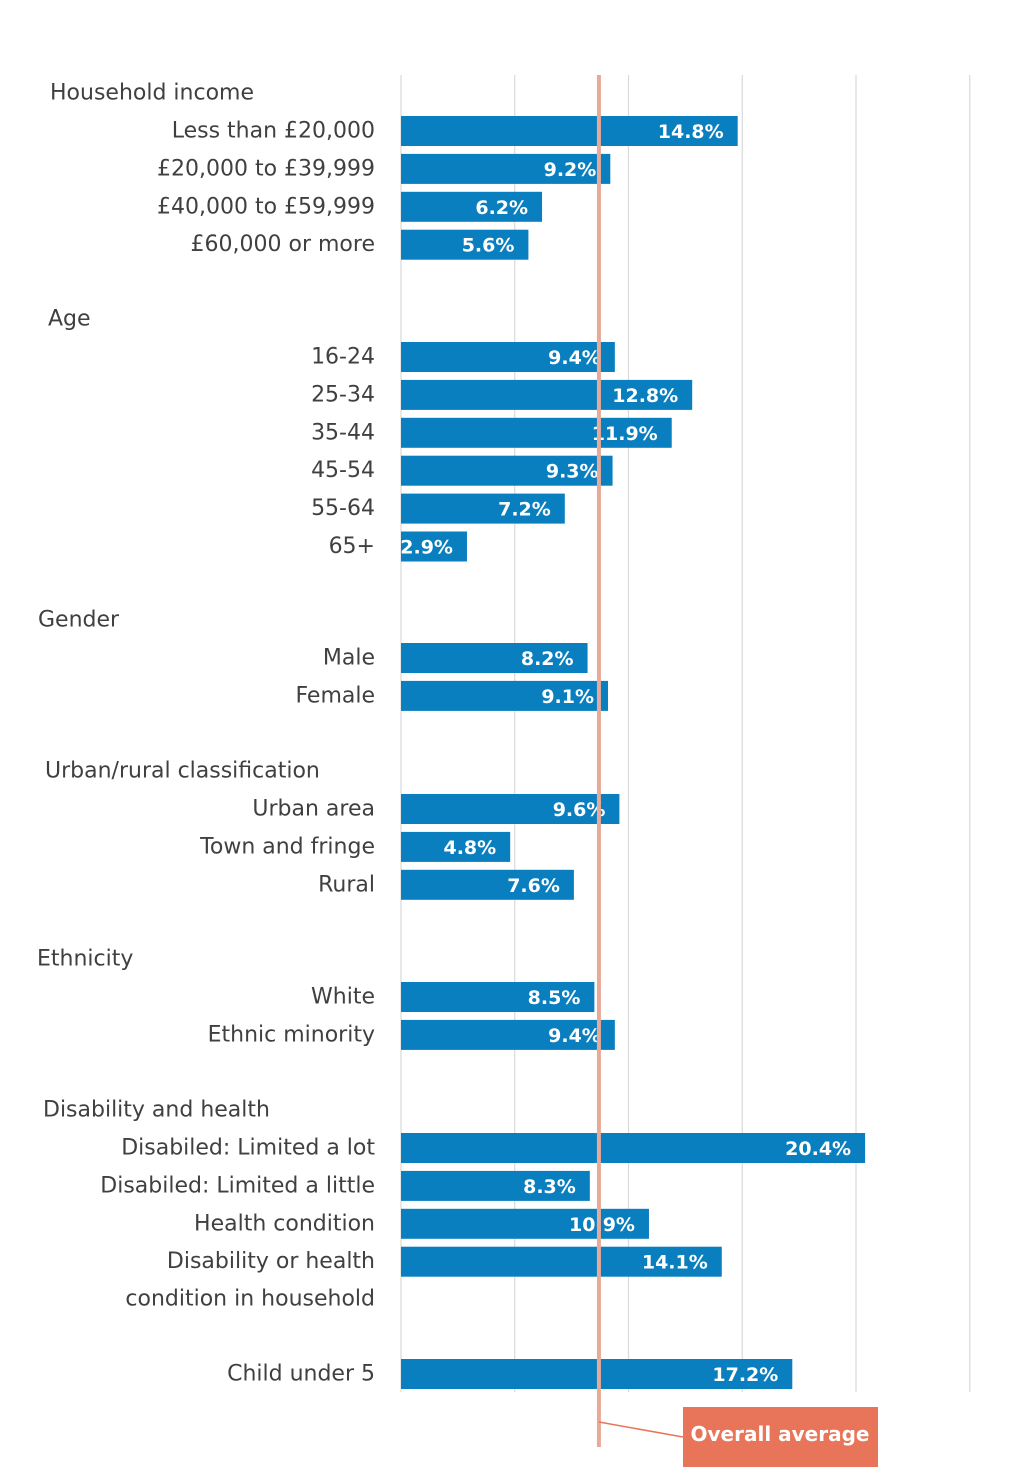 This screenshot has width=1018, height=1479. What do you see at coordinates (579, 810) in the screenshot?
I see `data-label: 9.6%` at bounding box center [579, 810].